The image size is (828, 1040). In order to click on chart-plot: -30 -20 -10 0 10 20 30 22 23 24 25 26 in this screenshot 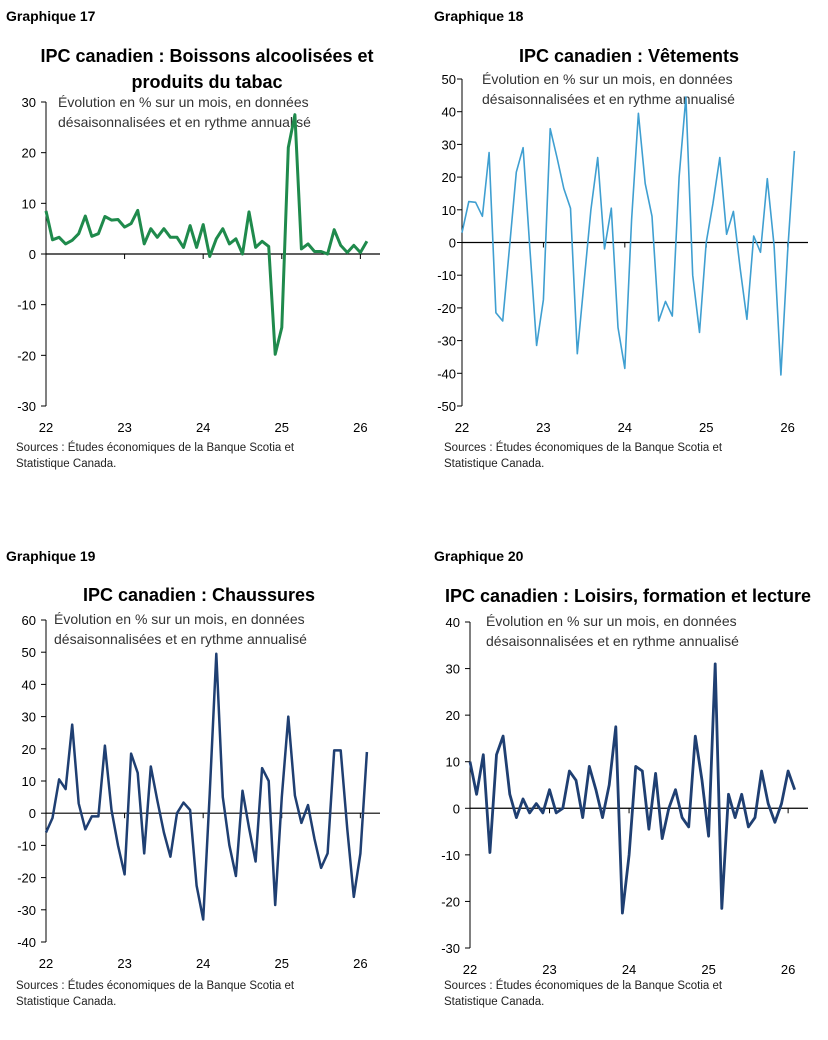, I will do `click(198, 265)`.